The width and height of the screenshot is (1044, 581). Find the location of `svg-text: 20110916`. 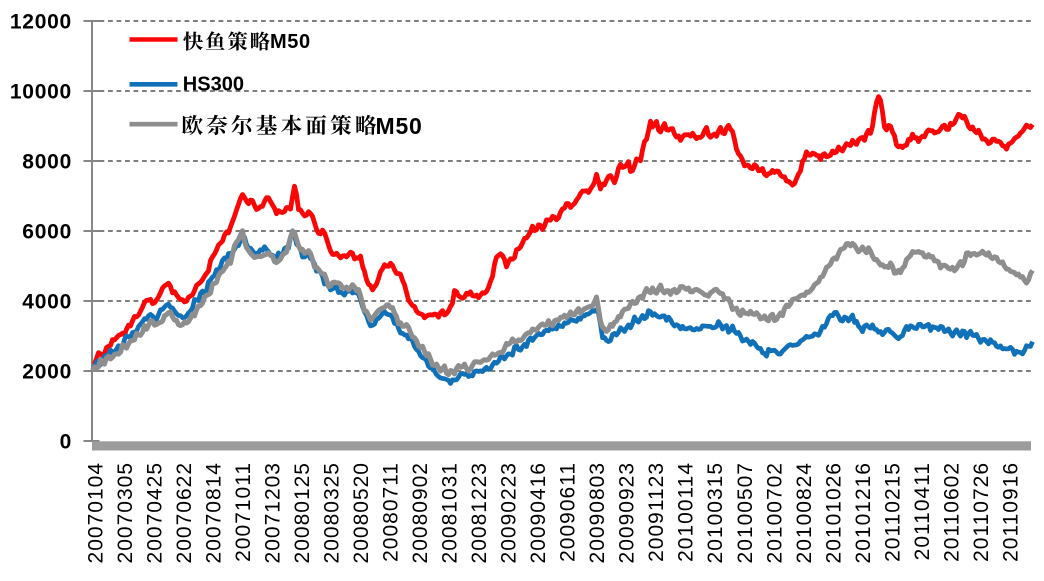

svg-text: 20110916 is located at coordinates (1010, 512).